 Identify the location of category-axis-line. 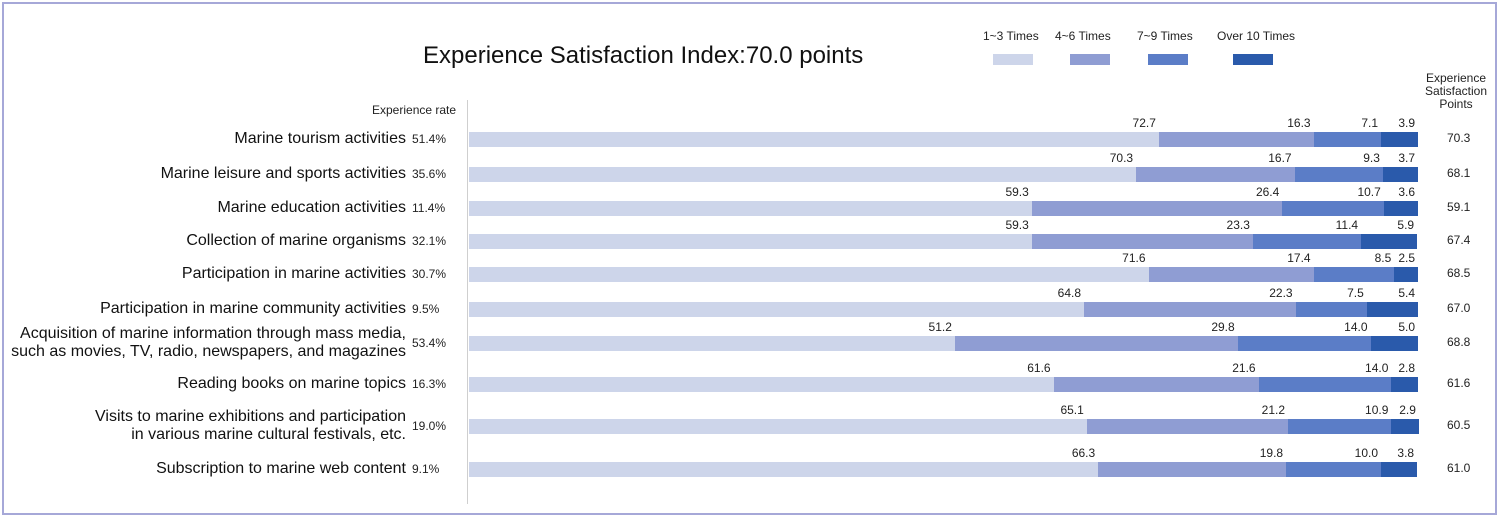
(467, 302).